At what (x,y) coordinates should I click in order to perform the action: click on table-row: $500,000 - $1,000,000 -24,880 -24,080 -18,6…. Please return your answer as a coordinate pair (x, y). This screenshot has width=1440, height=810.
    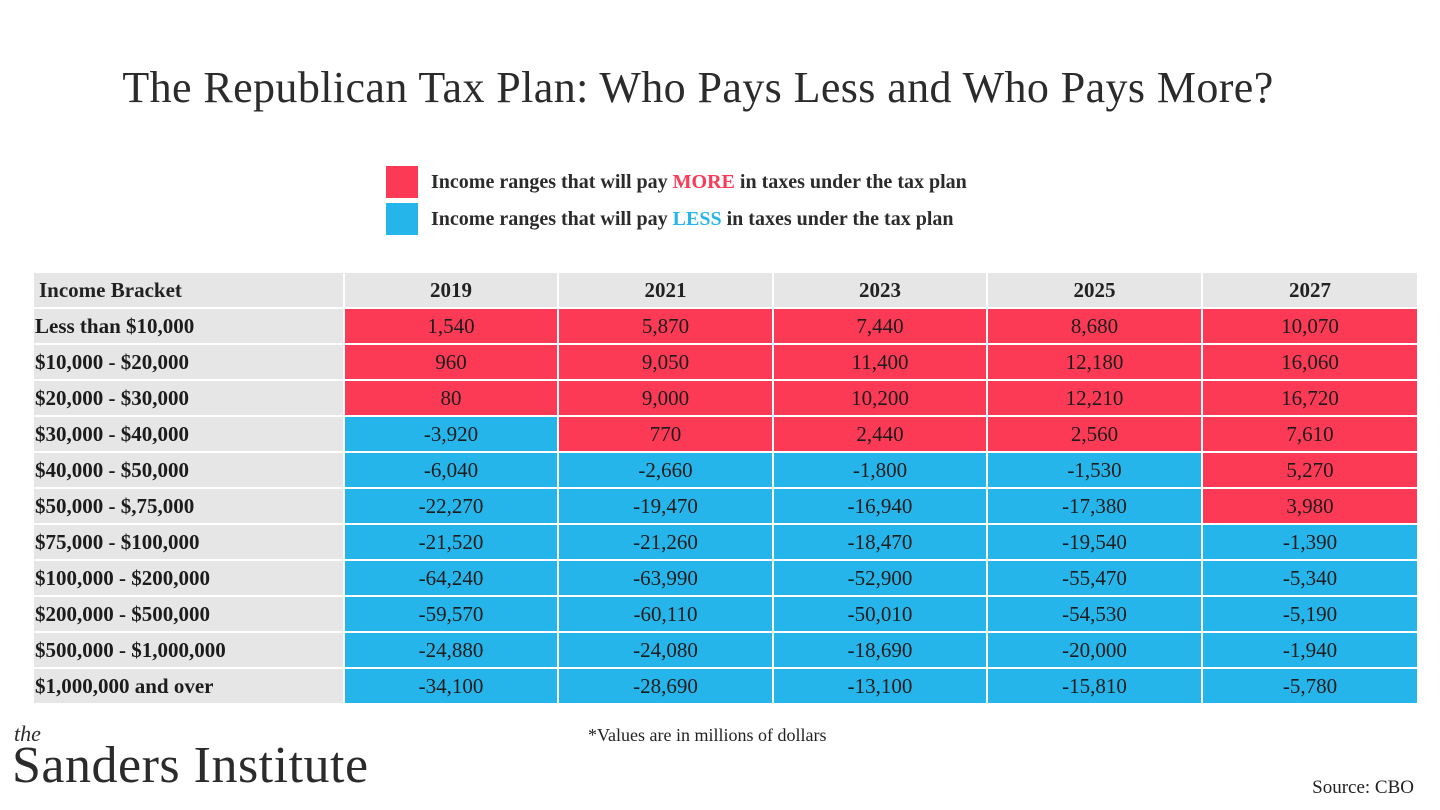
    Looking at the image, I should click on (725, 650).